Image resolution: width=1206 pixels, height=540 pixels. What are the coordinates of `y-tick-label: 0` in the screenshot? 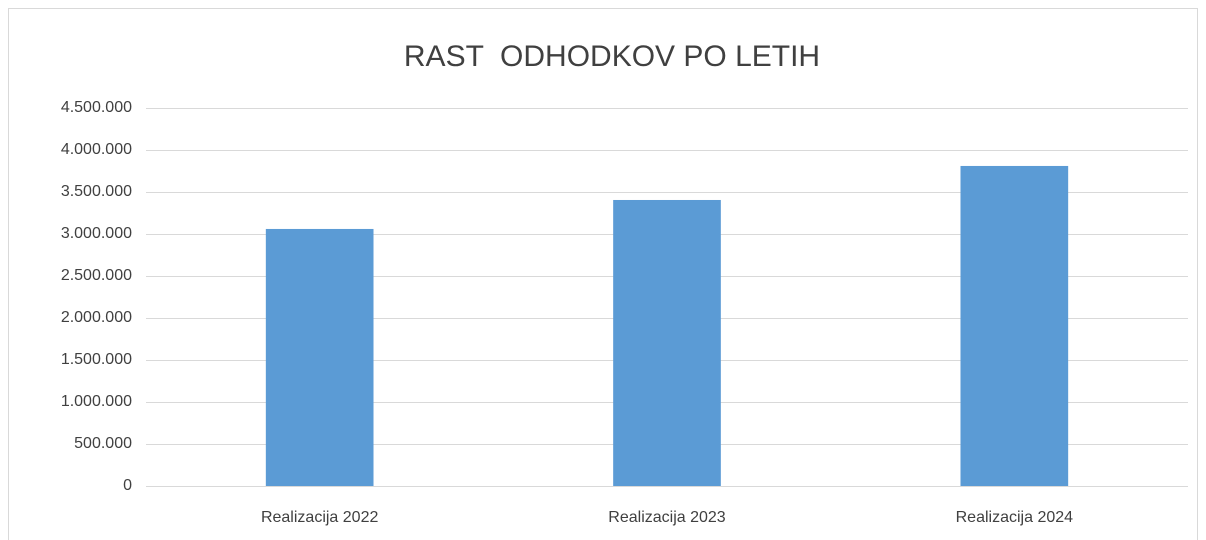 It's located at (127, 485).